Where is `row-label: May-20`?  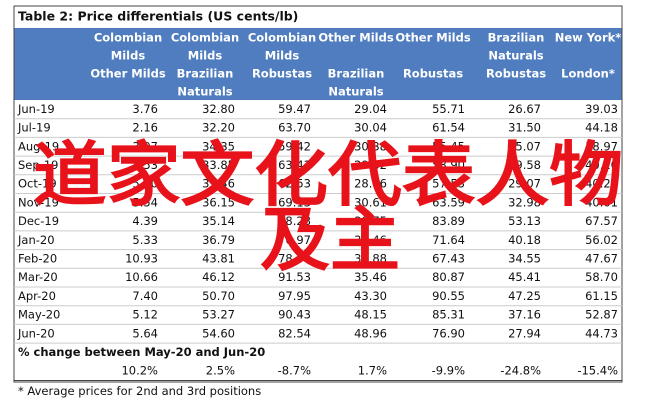
row-label: May-20 is located at coordinates (39, 315).